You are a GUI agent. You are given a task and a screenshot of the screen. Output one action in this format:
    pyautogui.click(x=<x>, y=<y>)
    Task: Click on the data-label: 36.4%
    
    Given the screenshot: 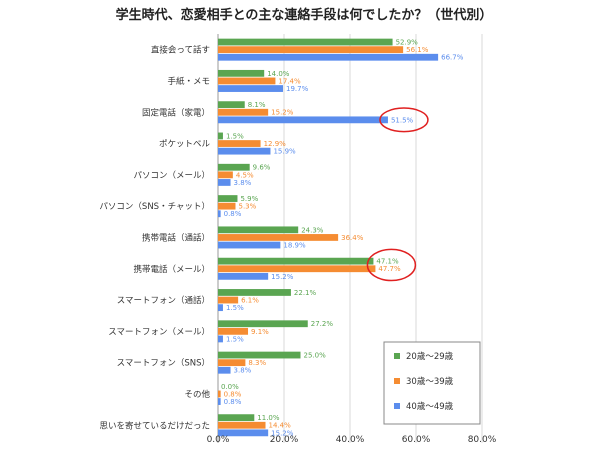 What is the action you would take?
    pyautogui.click(x=352, y=238)
    